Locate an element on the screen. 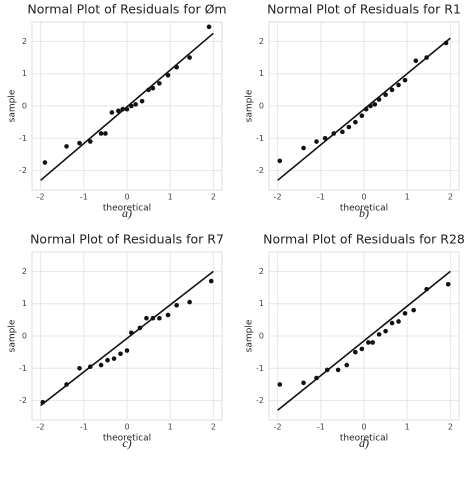 The width and height of the screenshot is (474, 477). caption: d) is located at coordinates (364, 443).